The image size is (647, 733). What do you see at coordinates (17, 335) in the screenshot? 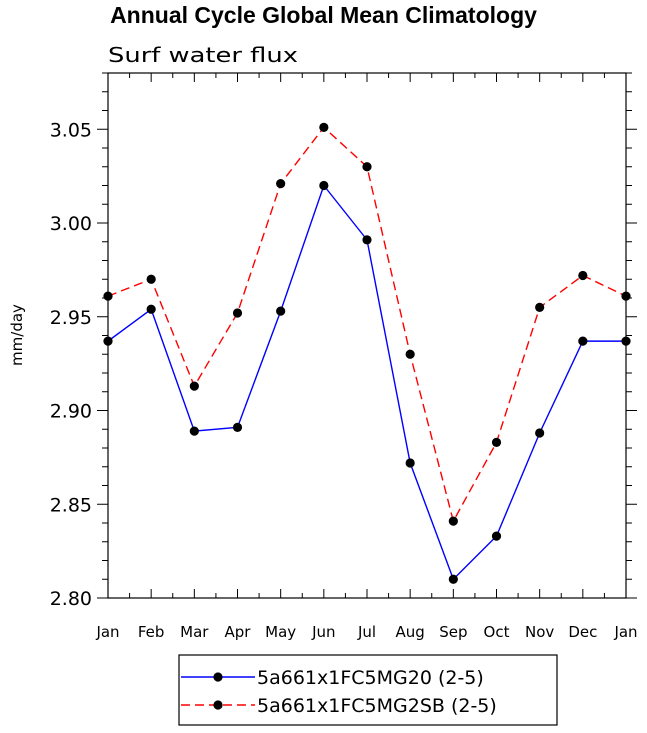
I see `y-axis-title: mm/day` at bounding box center [17, 335].